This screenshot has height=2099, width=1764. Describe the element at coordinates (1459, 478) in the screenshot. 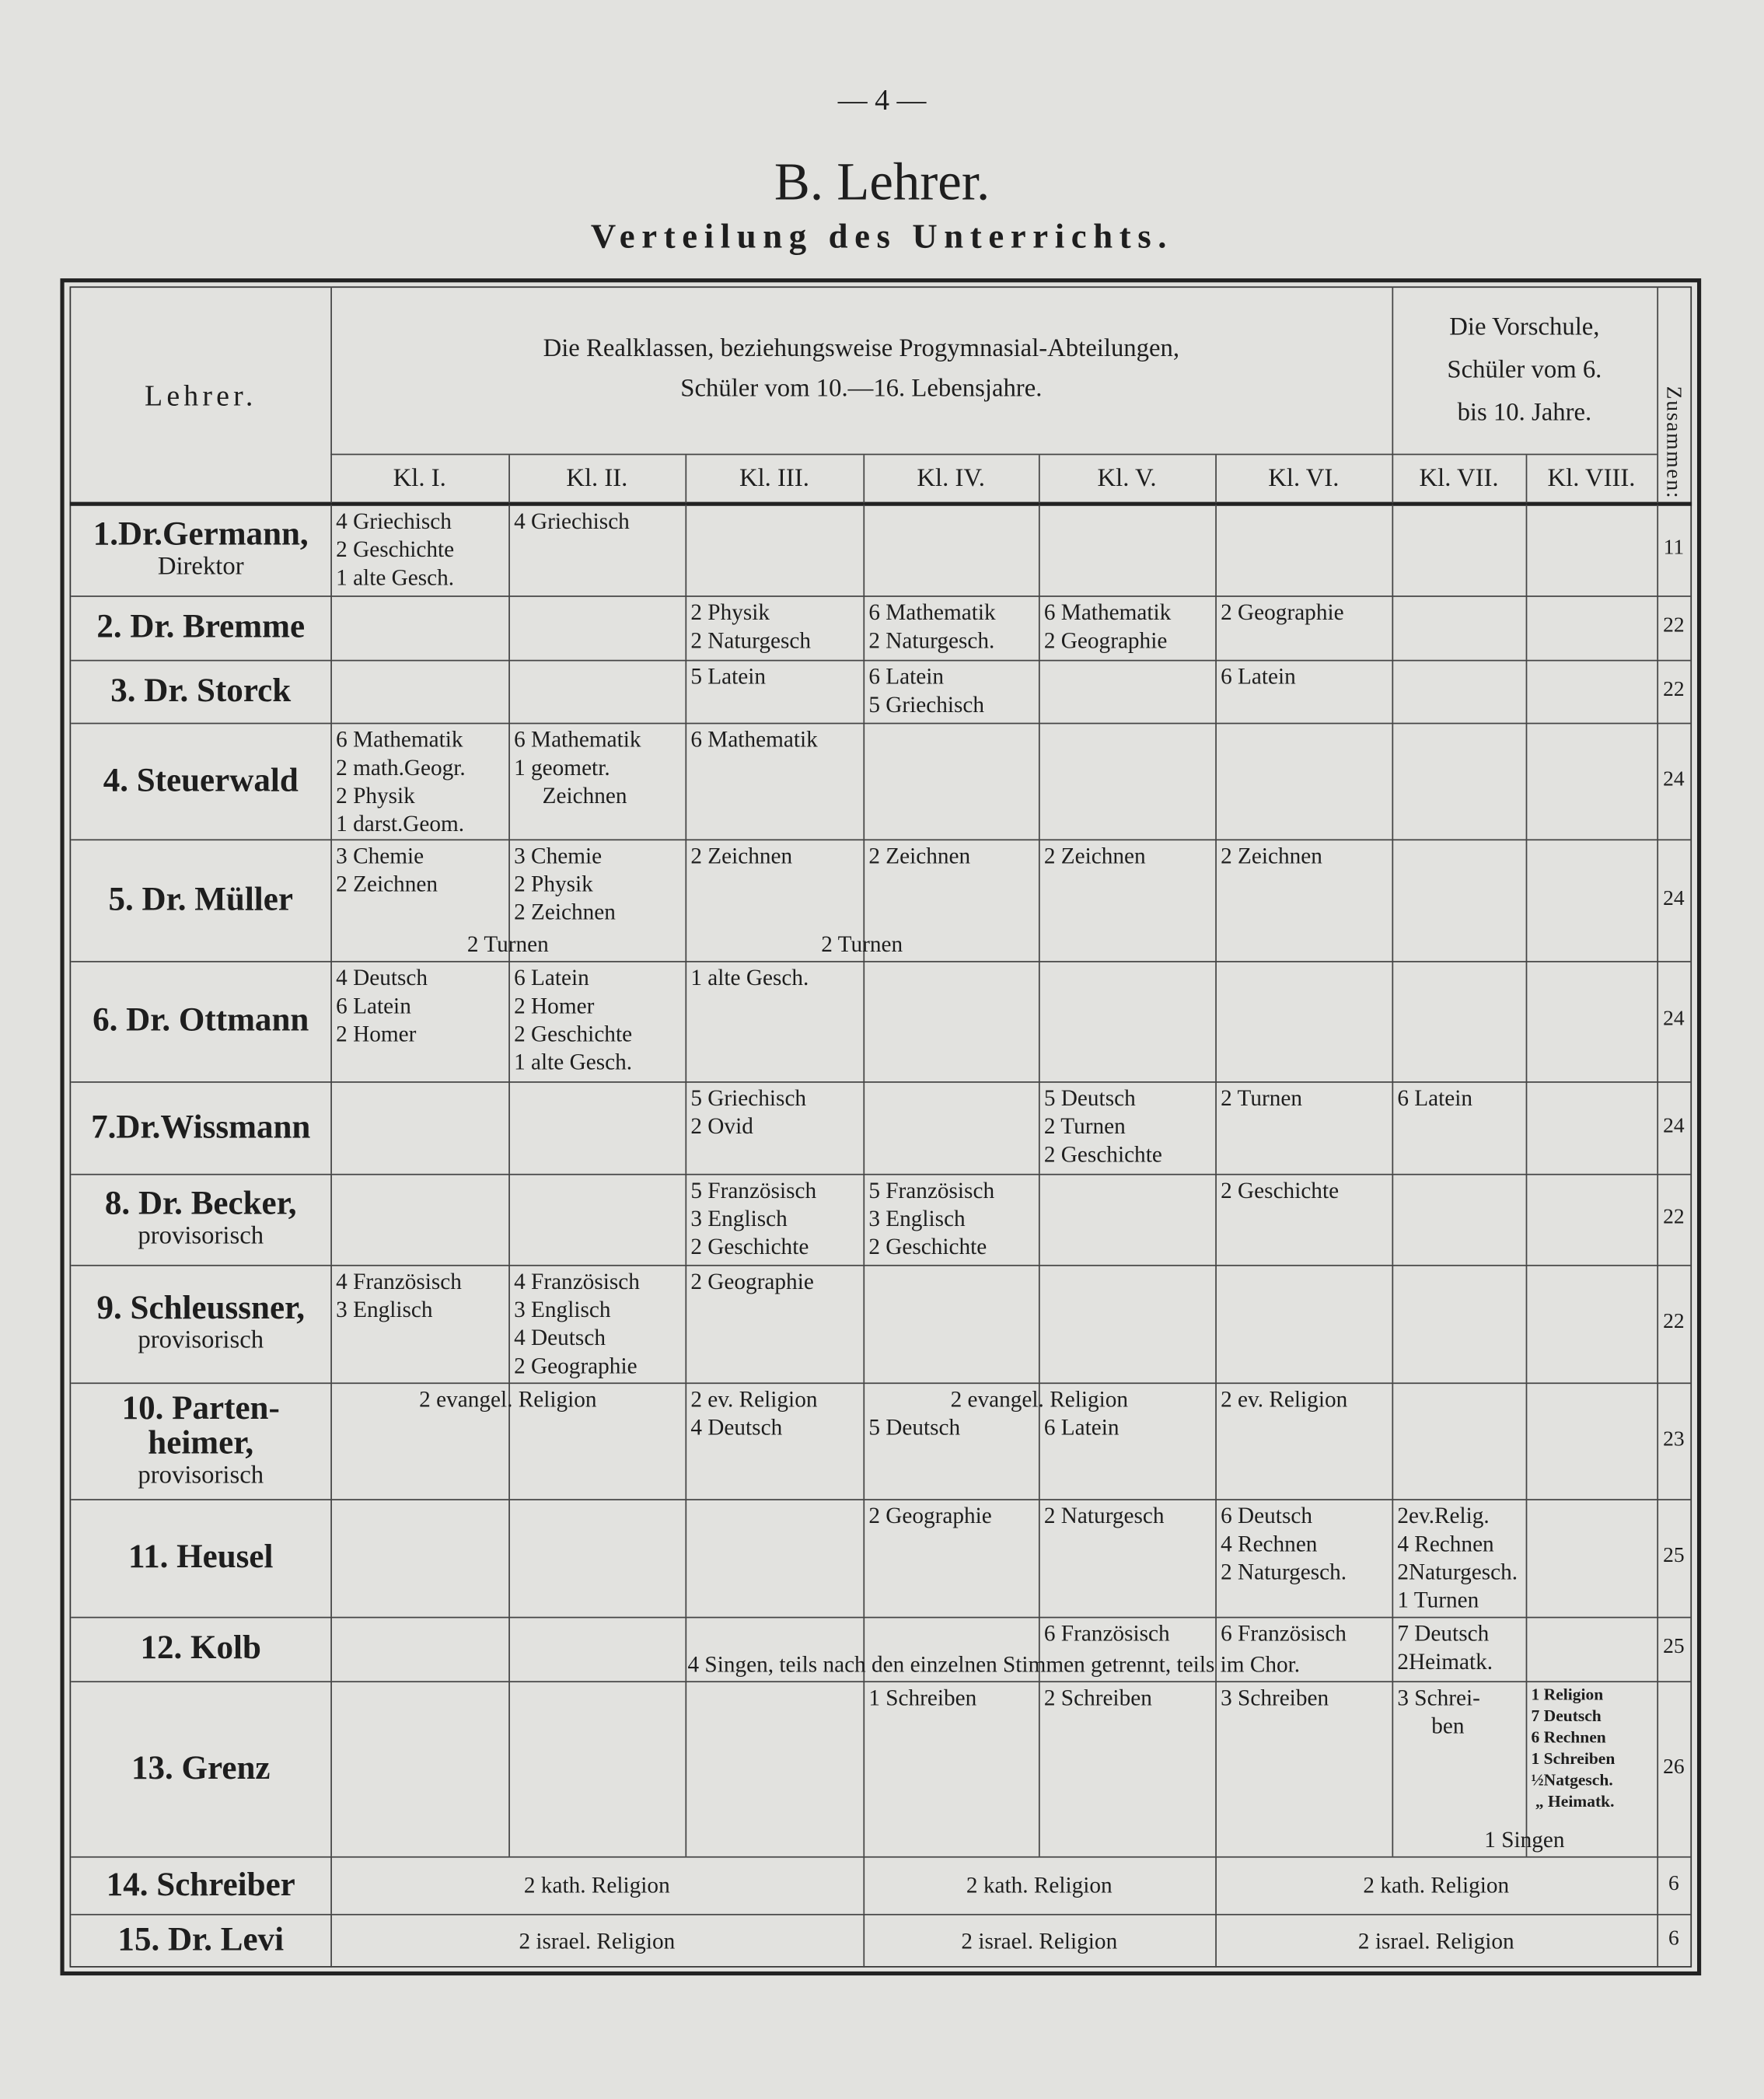

I see `header-class-7: Kl. VII.` at that location.